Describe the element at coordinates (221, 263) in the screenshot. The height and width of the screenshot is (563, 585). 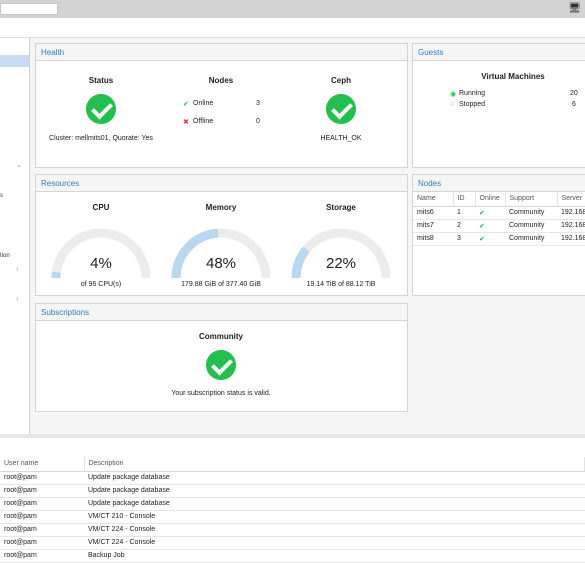
I see `memory-value: 48%` at that location.